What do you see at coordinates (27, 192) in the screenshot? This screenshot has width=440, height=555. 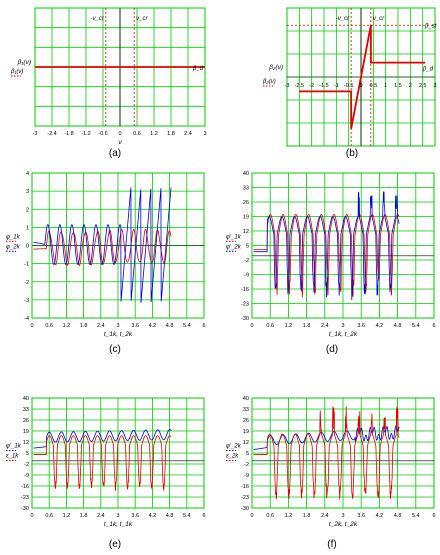 I see `y-tick-label: 3` at bounding box center [27, 192].